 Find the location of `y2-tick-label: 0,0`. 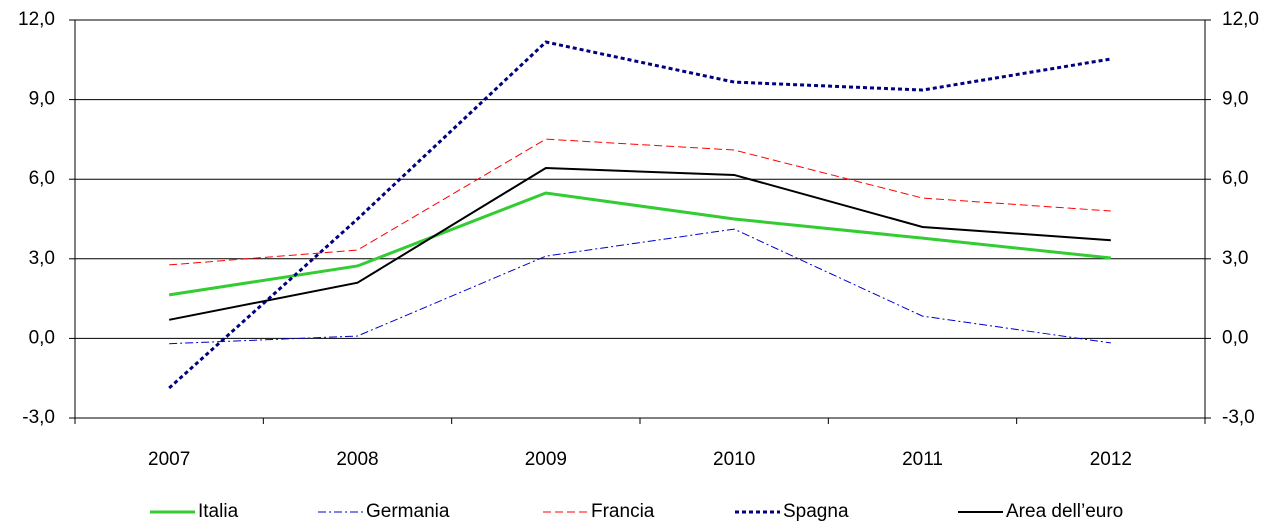

y2-tick-label: 0,0 is located at coordinates (1235, 337).